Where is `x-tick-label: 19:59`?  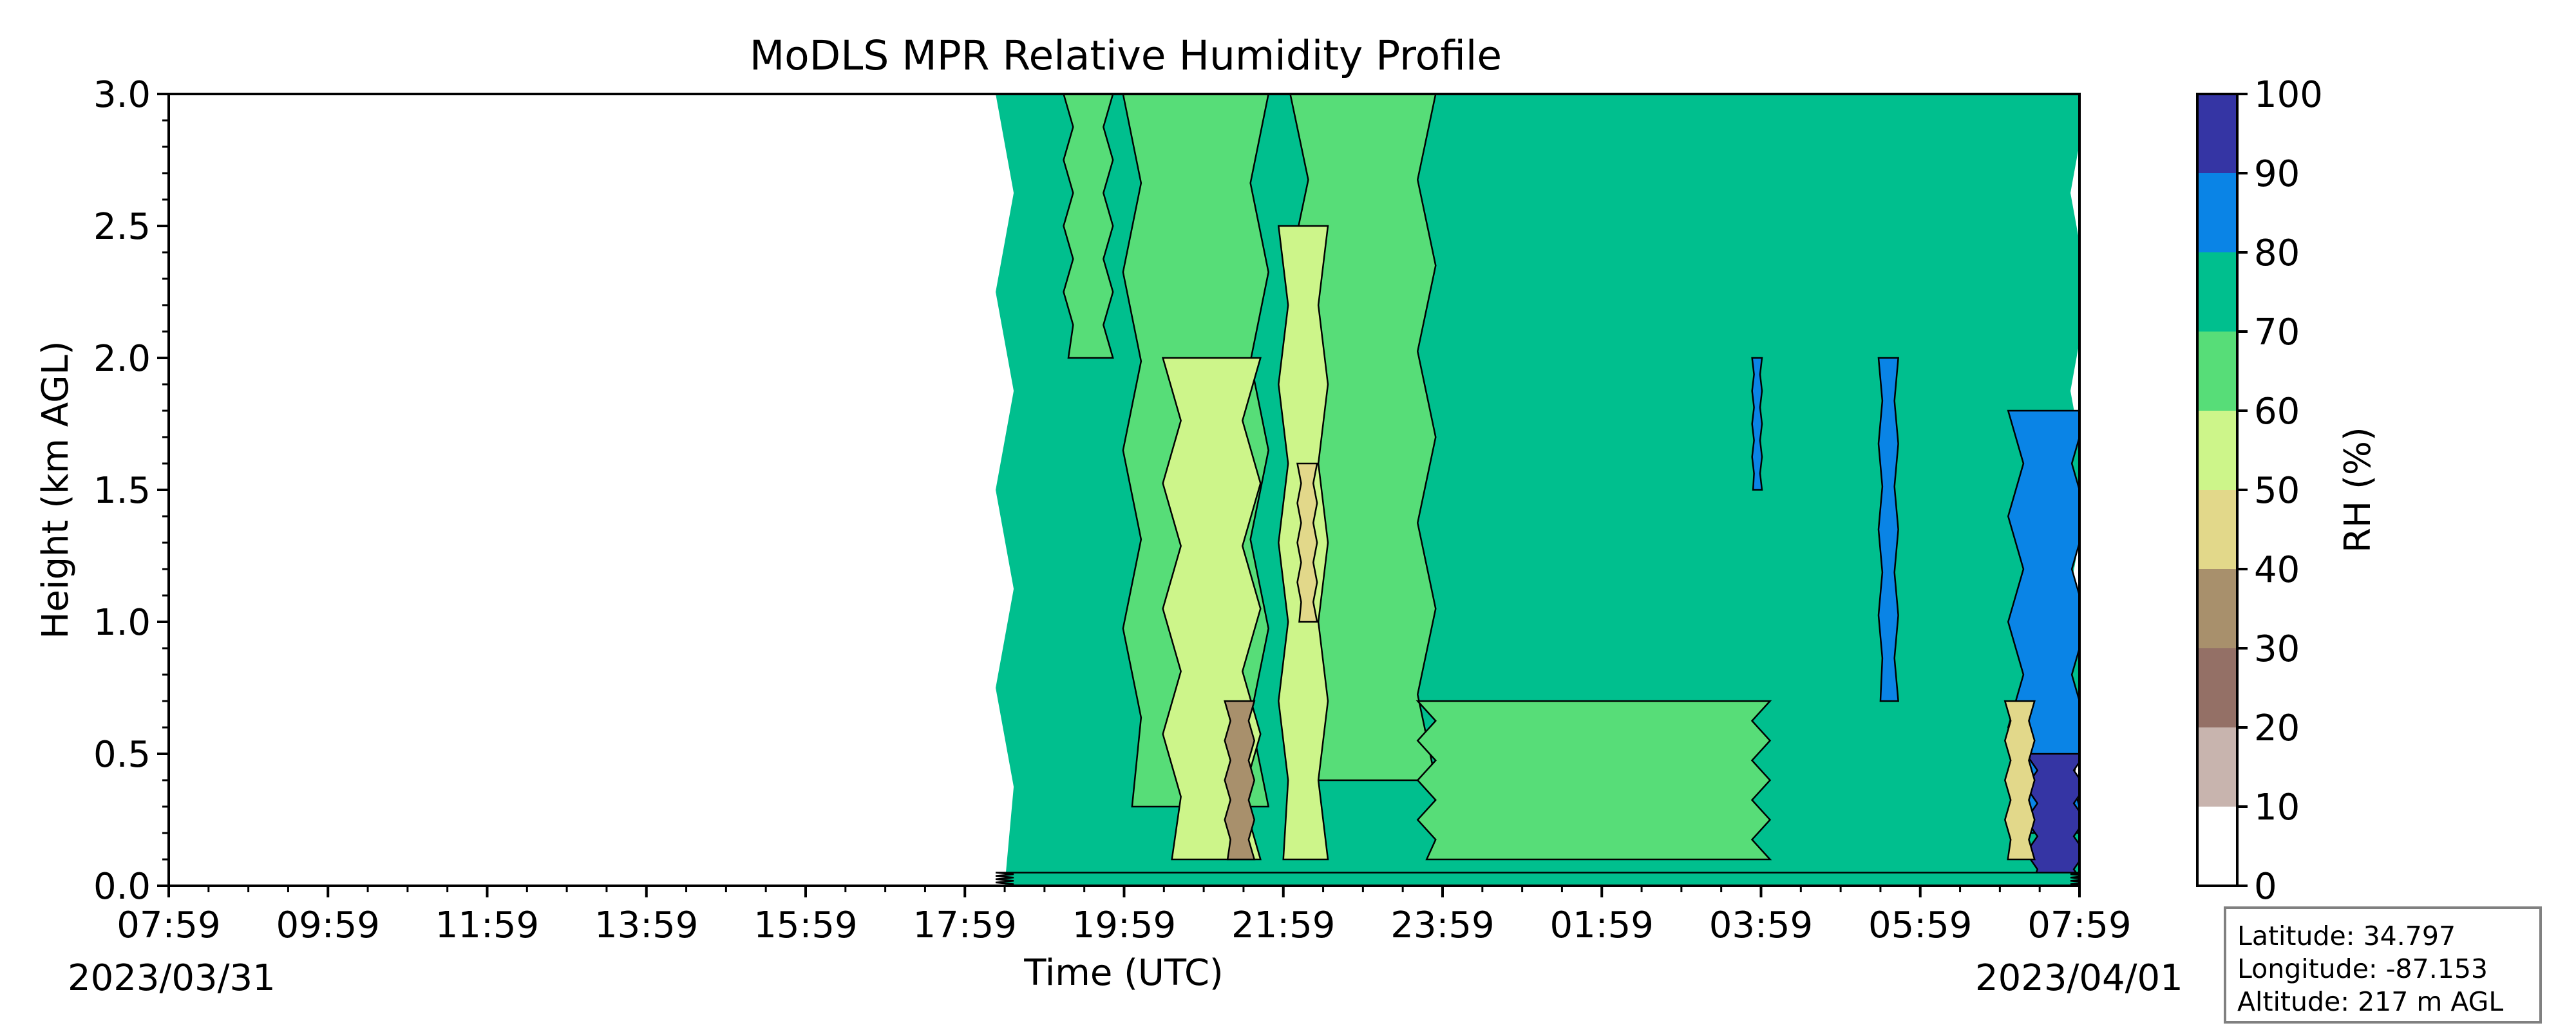 x-tick-label: 19:59 is located at coordinates (1124, 925).